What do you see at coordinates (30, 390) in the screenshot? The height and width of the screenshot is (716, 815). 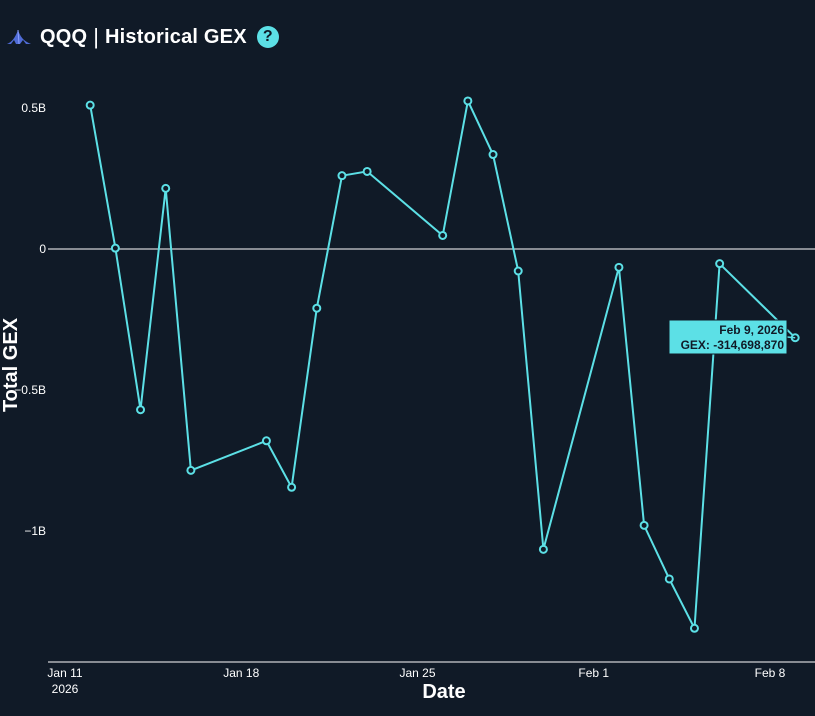 I see `y-tick-label: −0.5B` at bounding box center [30, 390].